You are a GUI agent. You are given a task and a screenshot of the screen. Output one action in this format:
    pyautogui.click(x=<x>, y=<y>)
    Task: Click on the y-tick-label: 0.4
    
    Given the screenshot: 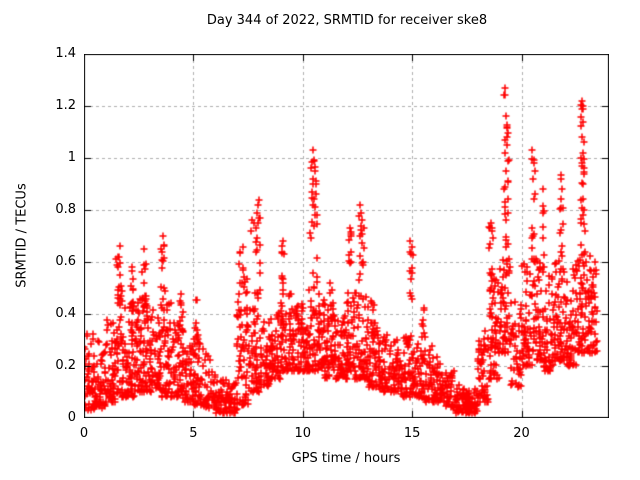 What is the action you would take?
    pyautogui.click(x=65, y=313)
    